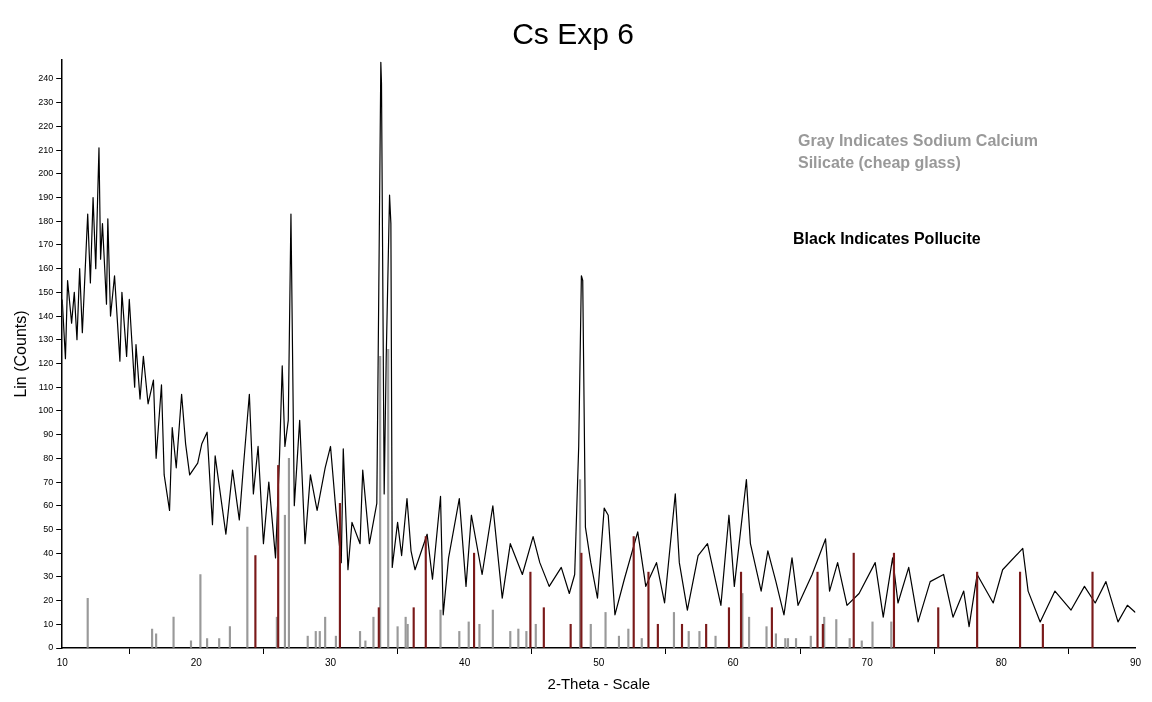 The image size is (1152, 702). Describe the element at coordinates (48, 481) in the screenshot. I see `y-tick-label: 70` at that location.